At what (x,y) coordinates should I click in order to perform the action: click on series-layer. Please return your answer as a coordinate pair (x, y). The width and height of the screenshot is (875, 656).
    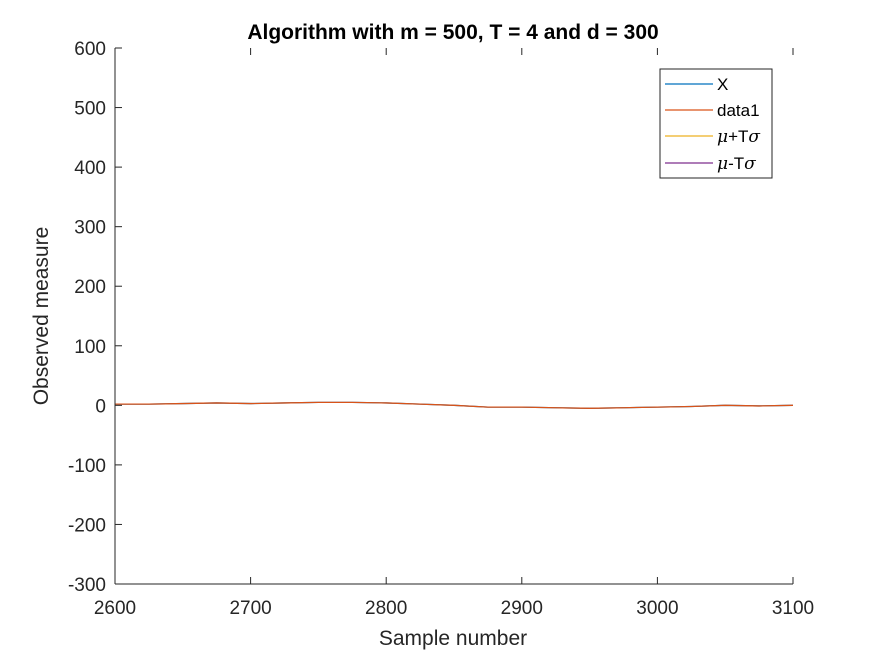
    Looking at the image, I should click on (454, 405).